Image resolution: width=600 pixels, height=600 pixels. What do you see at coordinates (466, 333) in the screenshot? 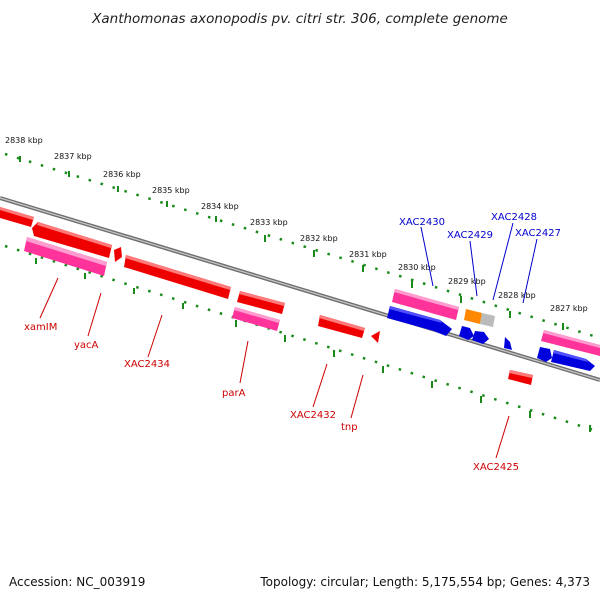
I see `gene-feature-XAC2429-a` at bounding box center [466, 333].